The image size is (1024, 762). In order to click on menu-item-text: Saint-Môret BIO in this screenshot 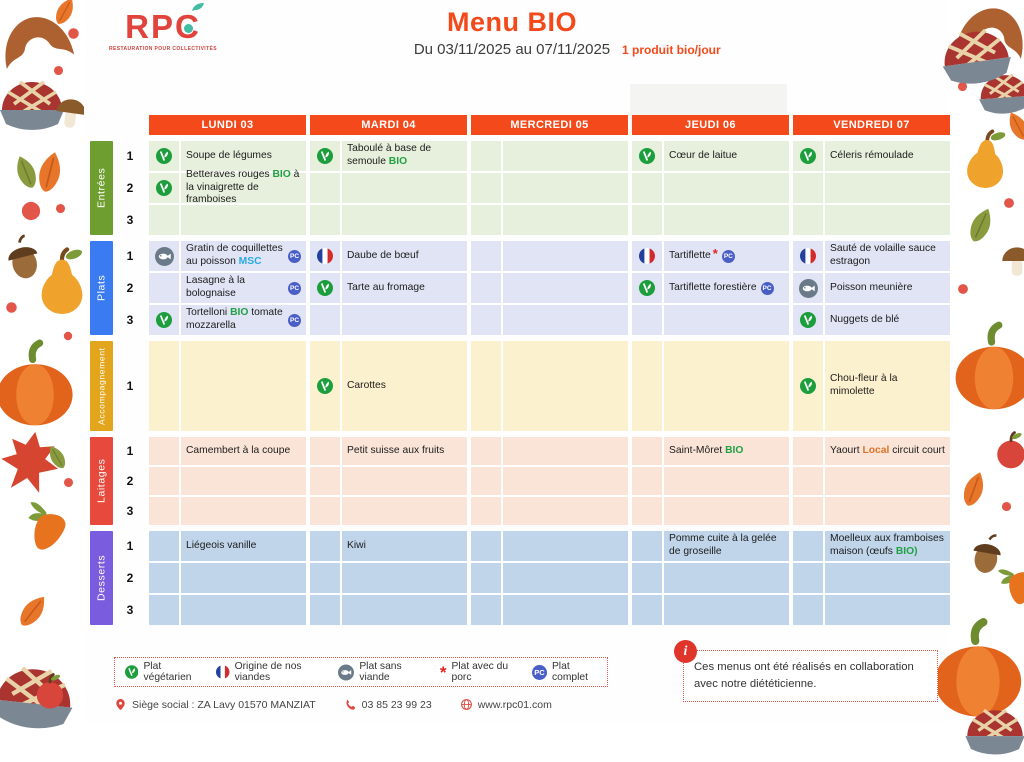, I will do `click(706, 450)`.